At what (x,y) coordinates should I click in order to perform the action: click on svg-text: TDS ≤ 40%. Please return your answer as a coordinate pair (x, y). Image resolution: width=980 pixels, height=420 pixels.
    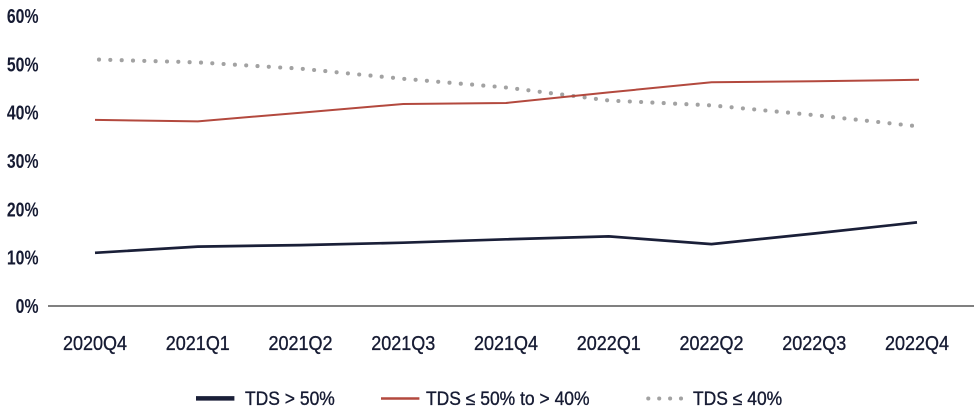
    Looking at the image, I should click on (737, 398).